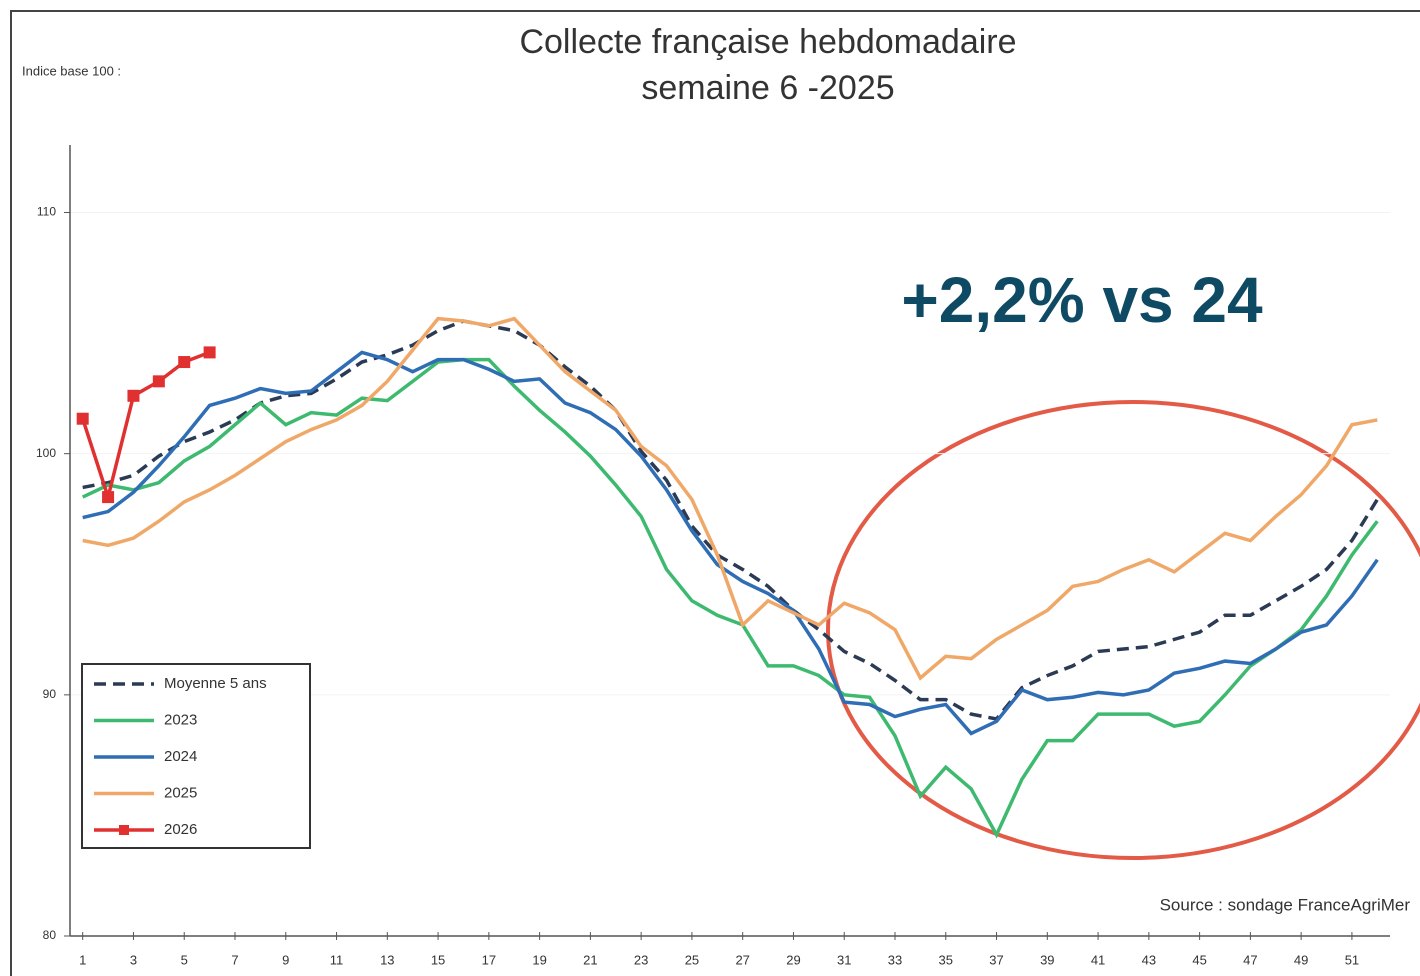  I want to click on chart-subtitle: semaine 6 -2025, so click(767, 88).